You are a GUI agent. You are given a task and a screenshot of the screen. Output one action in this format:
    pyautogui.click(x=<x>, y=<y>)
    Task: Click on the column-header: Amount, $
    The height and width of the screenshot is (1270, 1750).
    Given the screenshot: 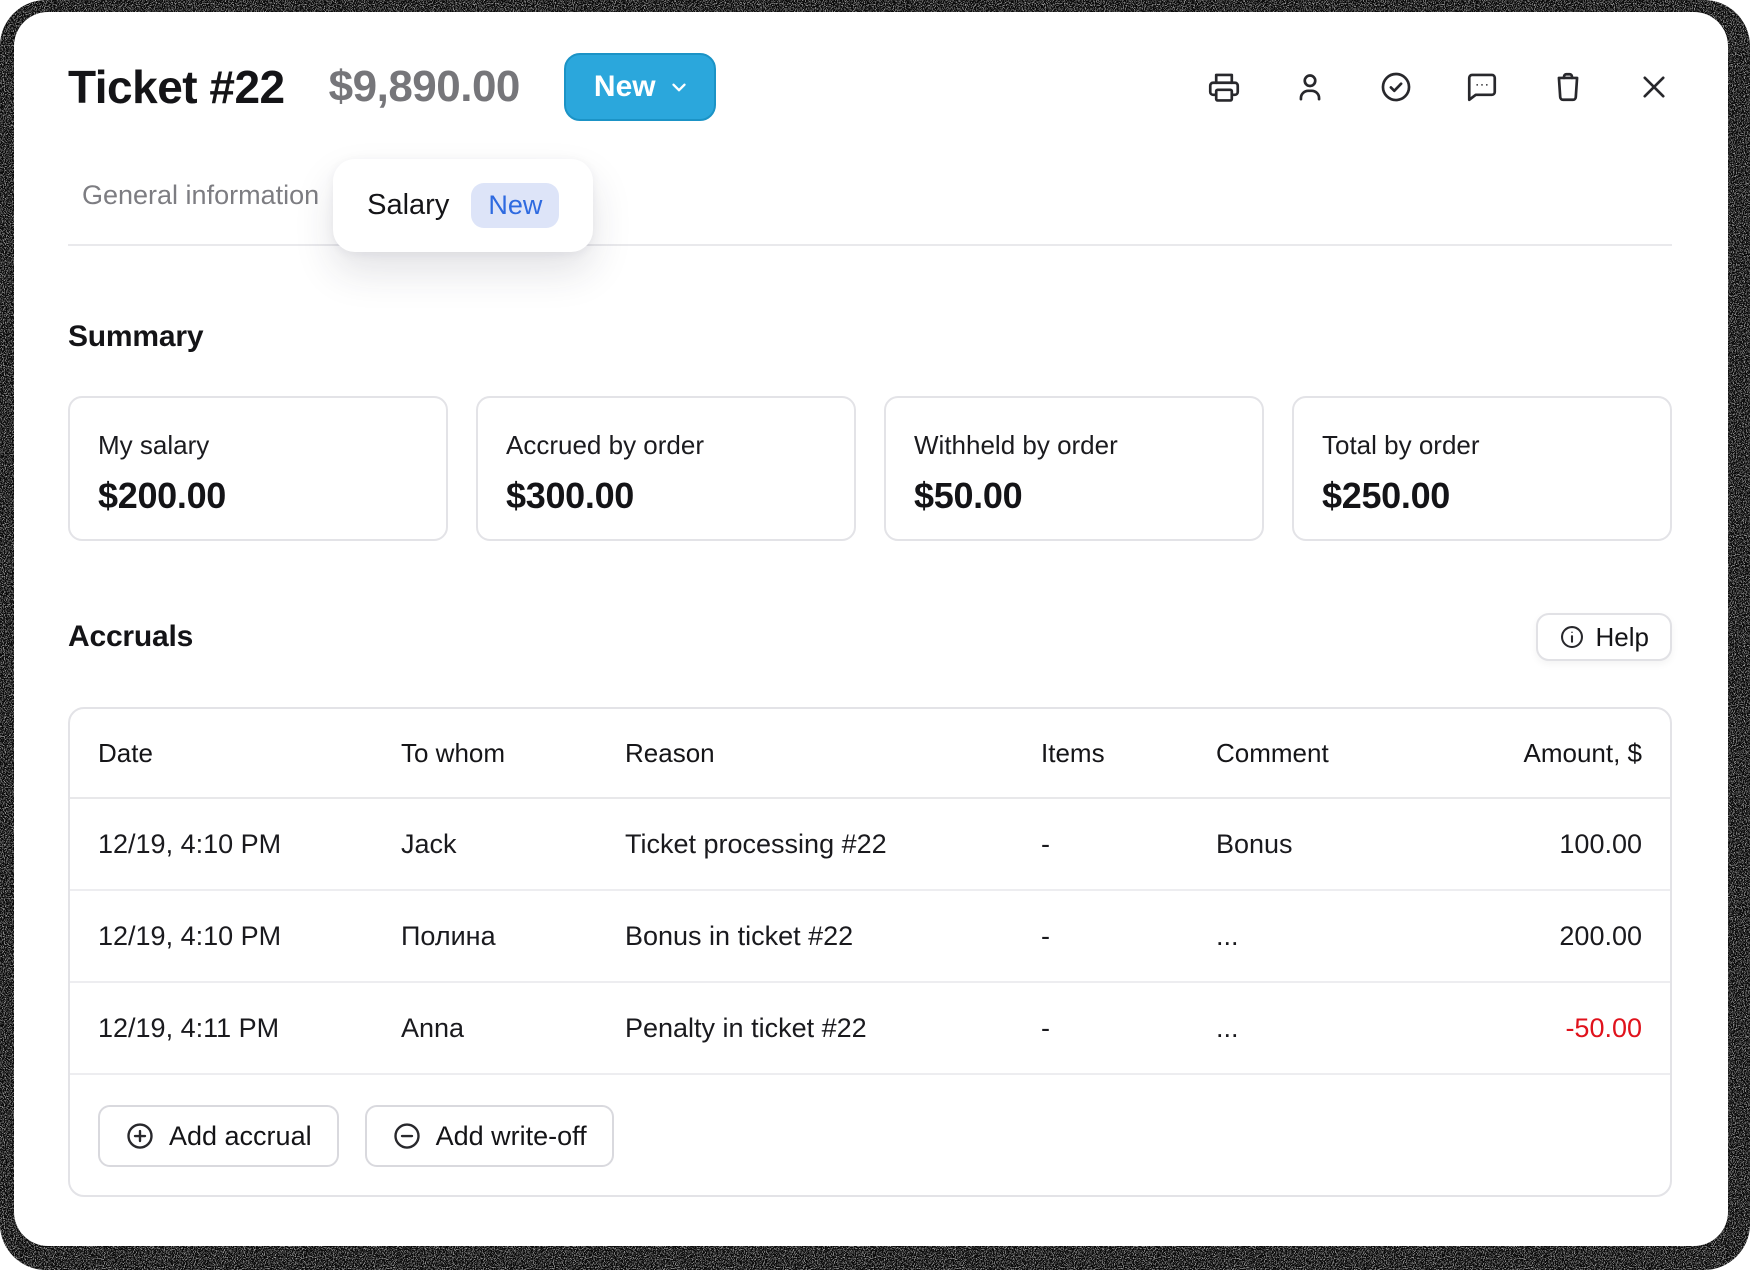 What is the action you would take?
    pyautogui.click(x=1582, y=752)
    